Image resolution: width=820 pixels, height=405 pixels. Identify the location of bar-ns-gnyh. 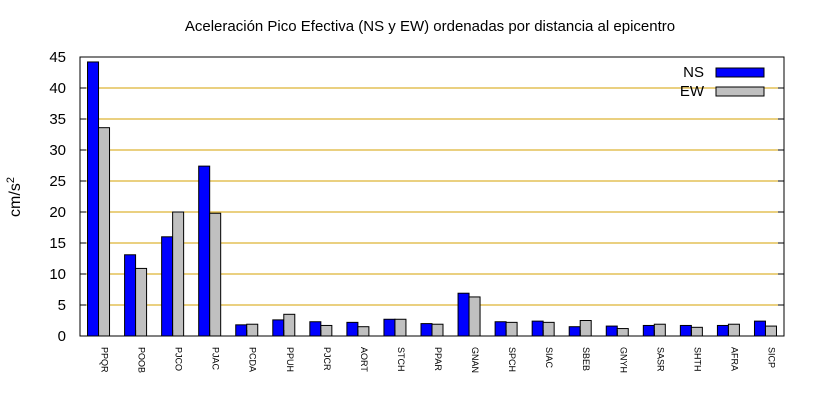
(611, 331).